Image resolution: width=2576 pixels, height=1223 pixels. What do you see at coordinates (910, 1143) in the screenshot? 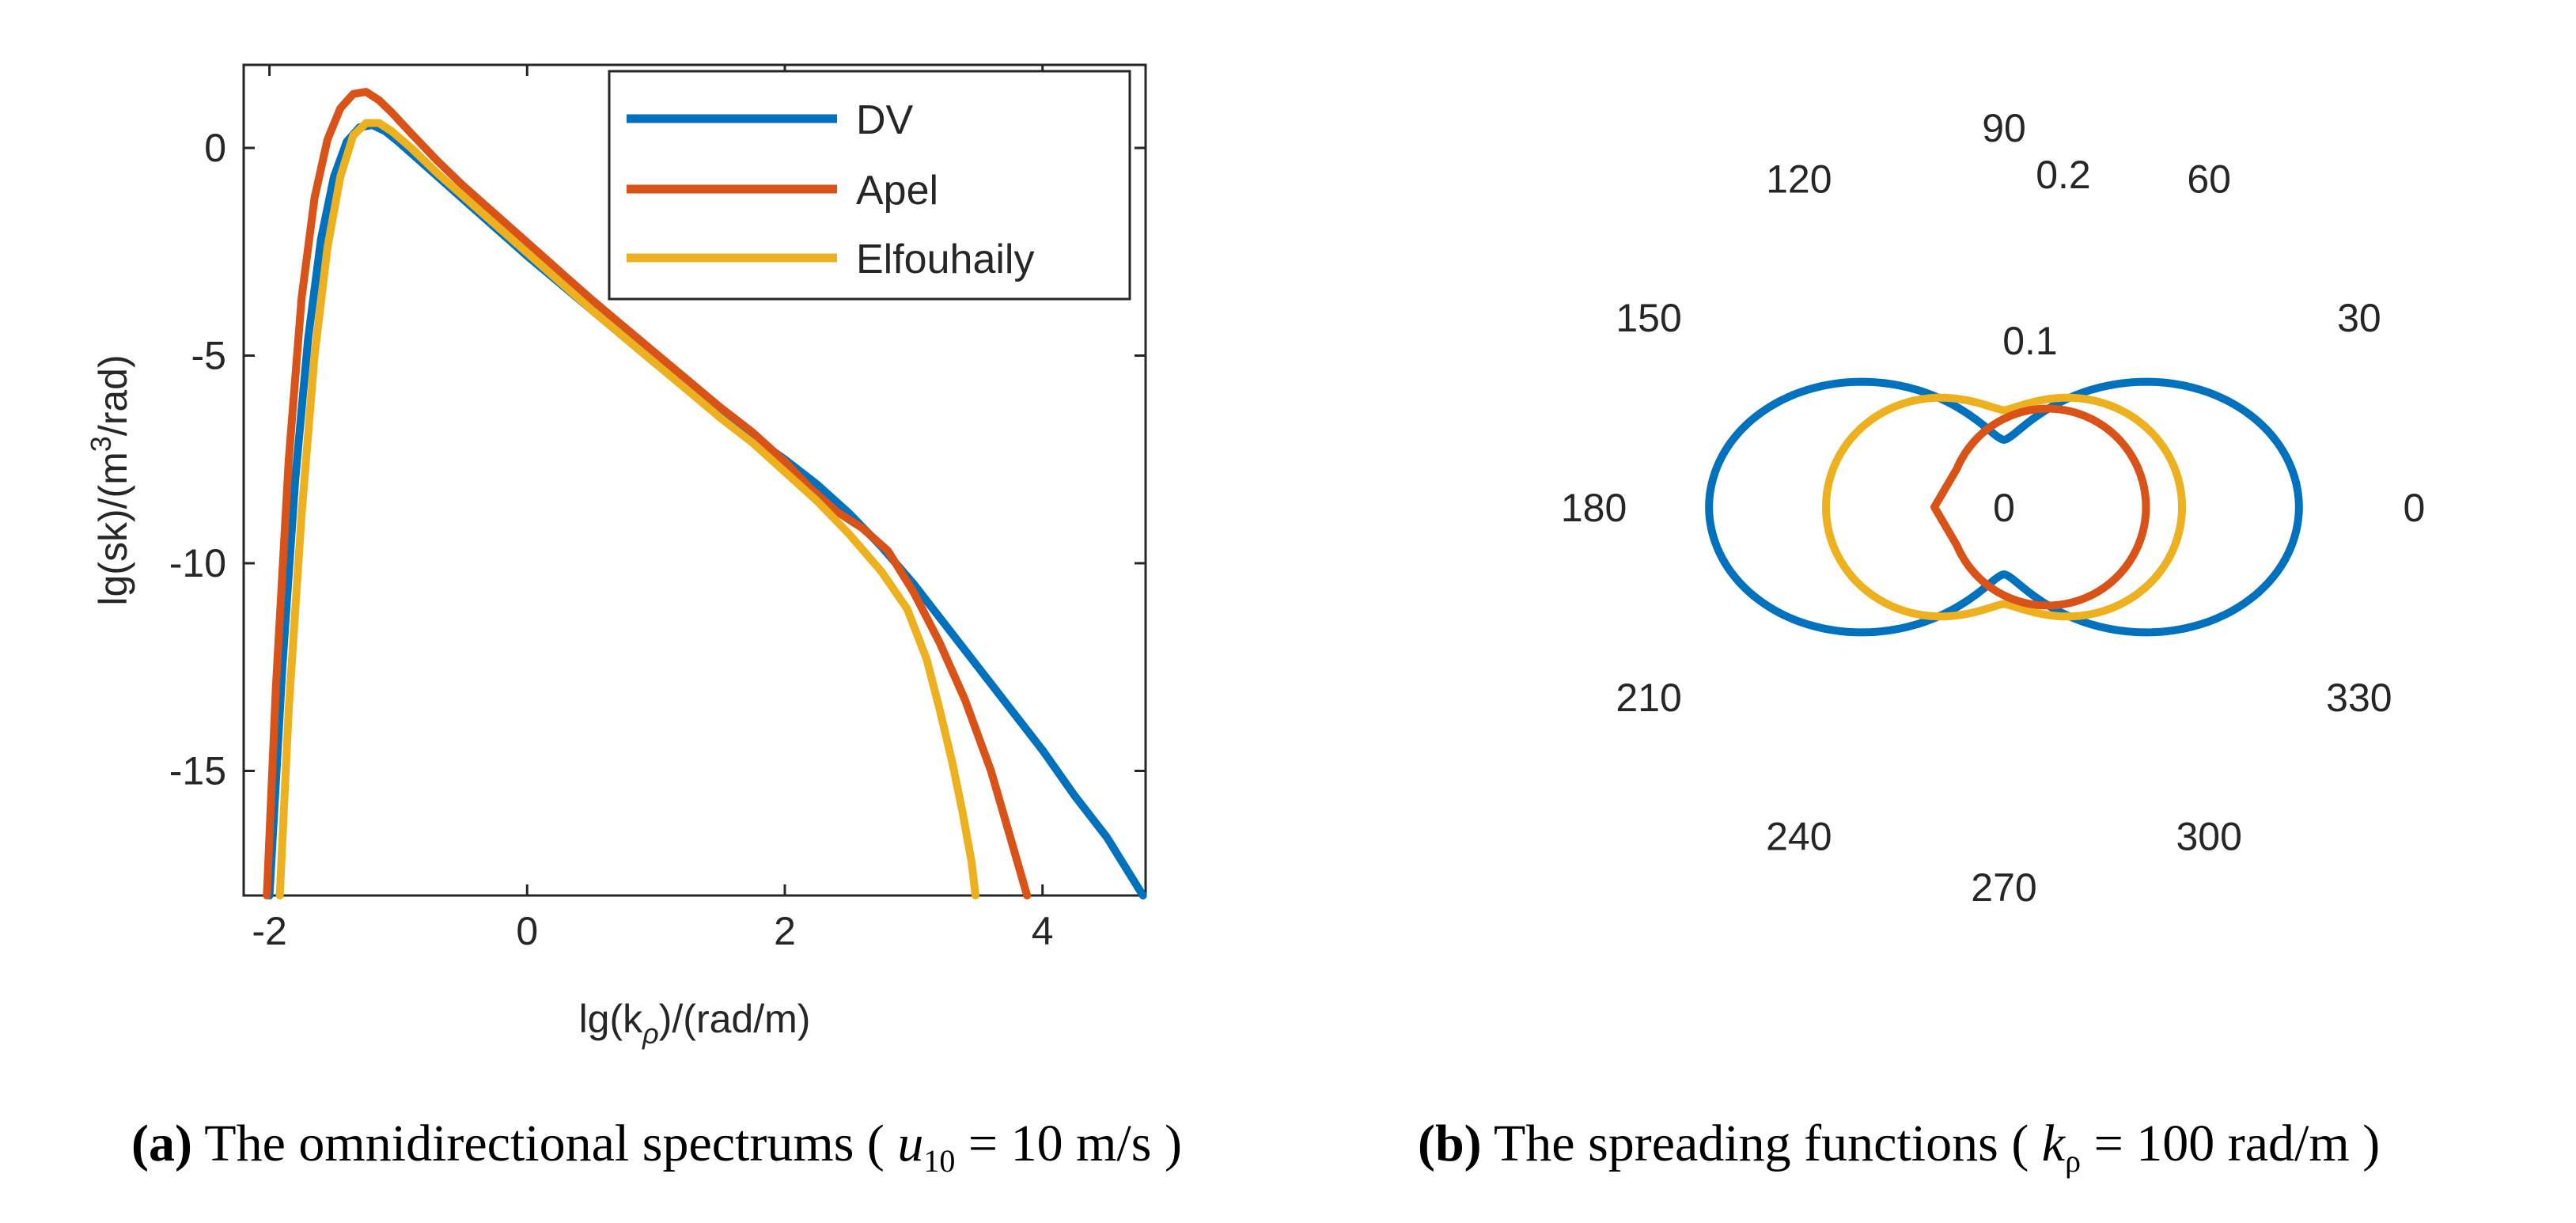
I see `caption-a-var: u` at bounding box center [910, 1143].